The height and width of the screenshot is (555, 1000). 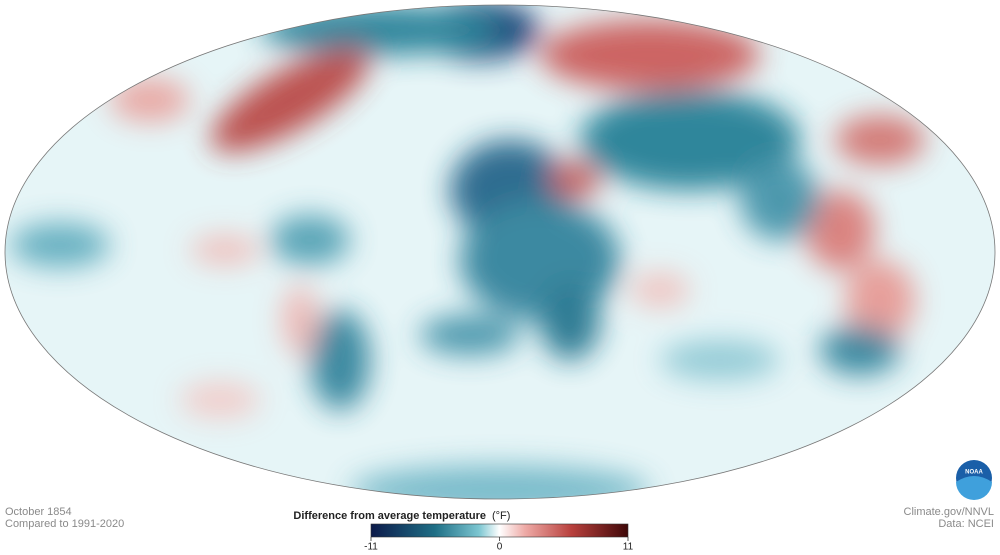 I want to click on noaa-logo: NOAA, so click(x=974, y=480).